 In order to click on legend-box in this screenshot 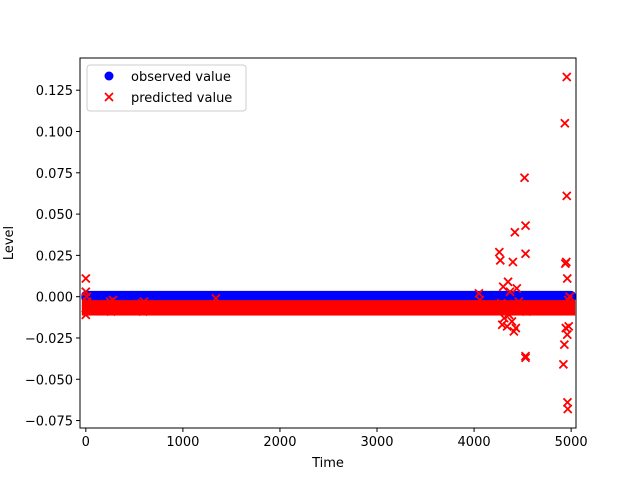, I will do `click(166, 88)`.